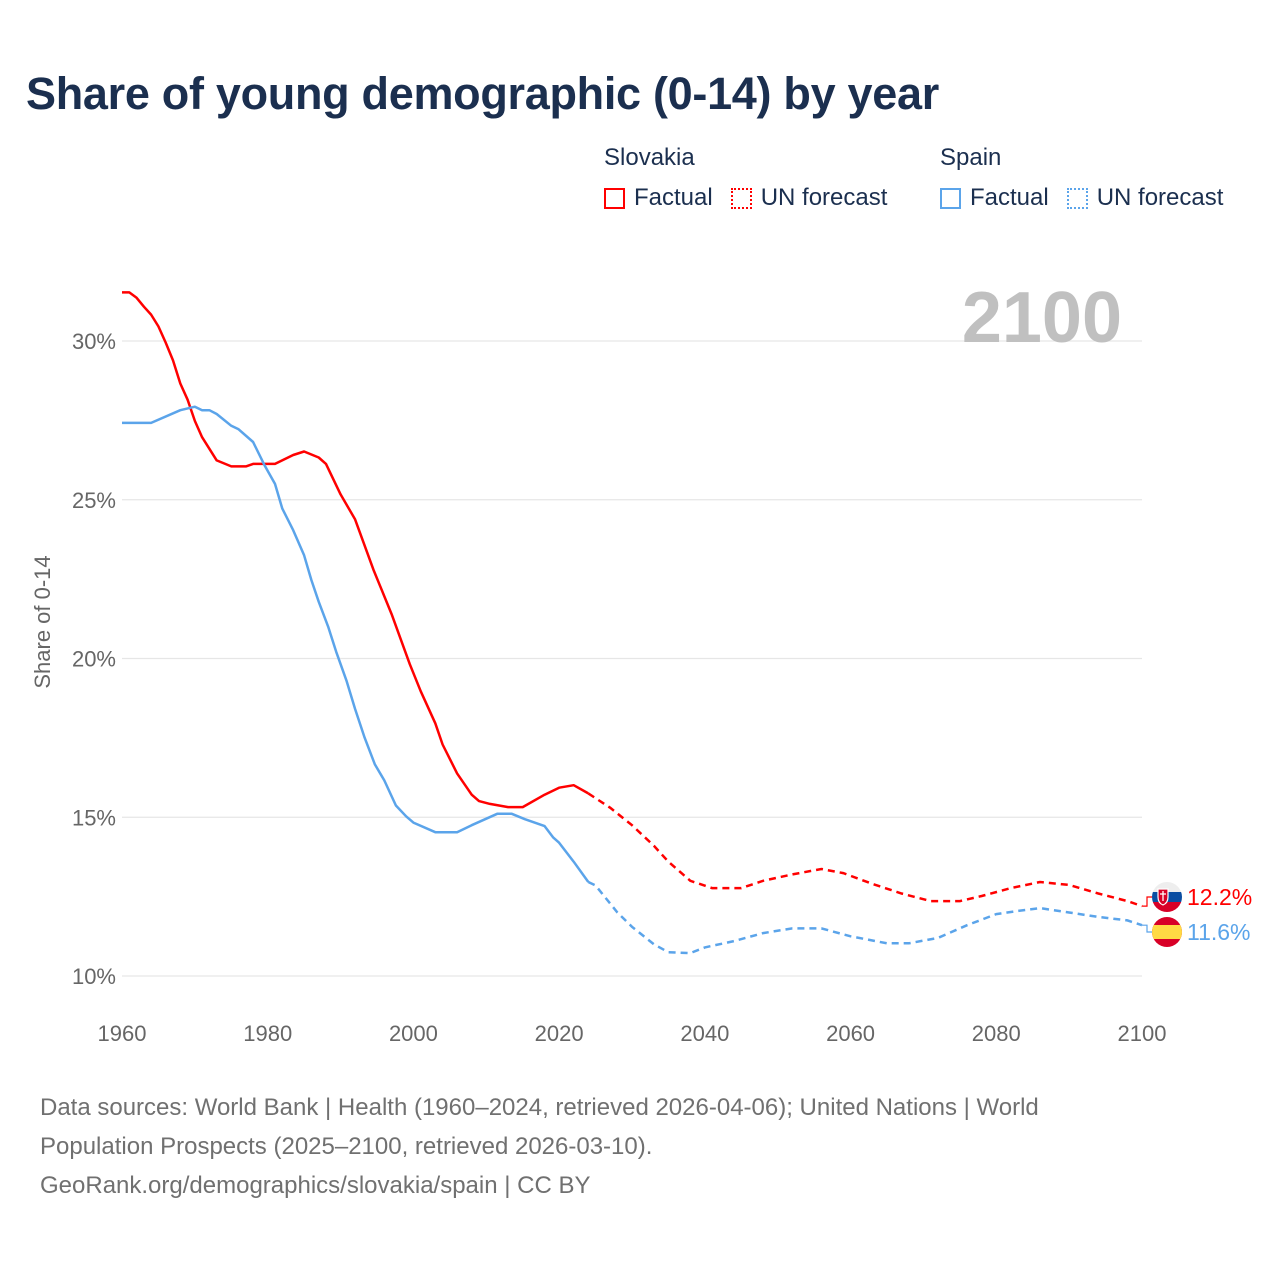 This screenshot has height=1280, width=1280. What do you see at coordinates (356, 644) in the screenshot?
I see `spain-factual-line` at bounding box center [356, 644].